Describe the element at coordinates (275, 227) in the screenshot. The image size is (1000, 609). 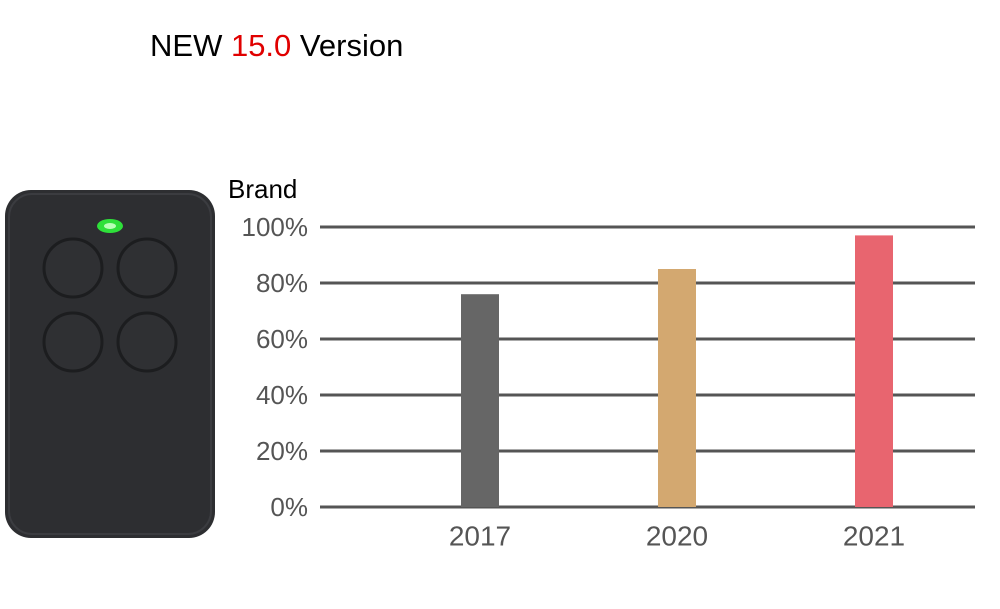
I see `y-tick-label: 100%` at that location.